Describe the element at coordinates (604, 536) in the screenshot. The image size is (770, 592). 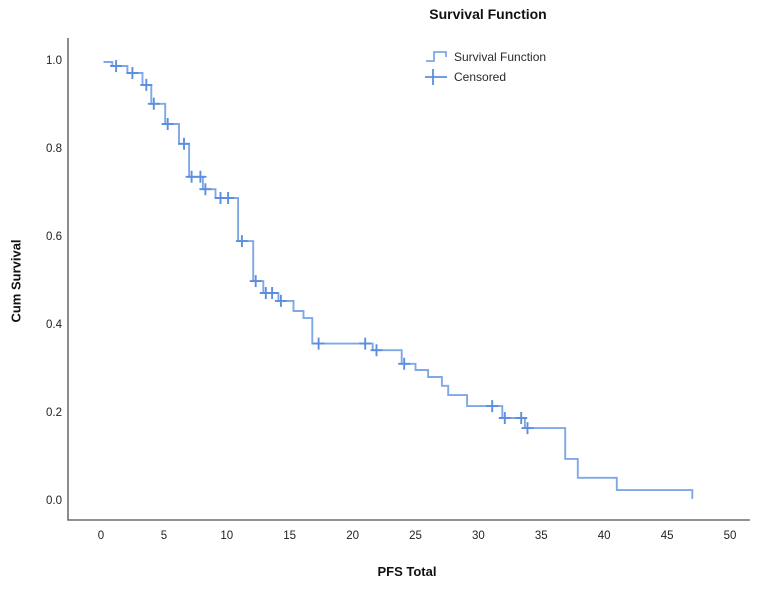
I see `x-tick-label: 40` at that location.